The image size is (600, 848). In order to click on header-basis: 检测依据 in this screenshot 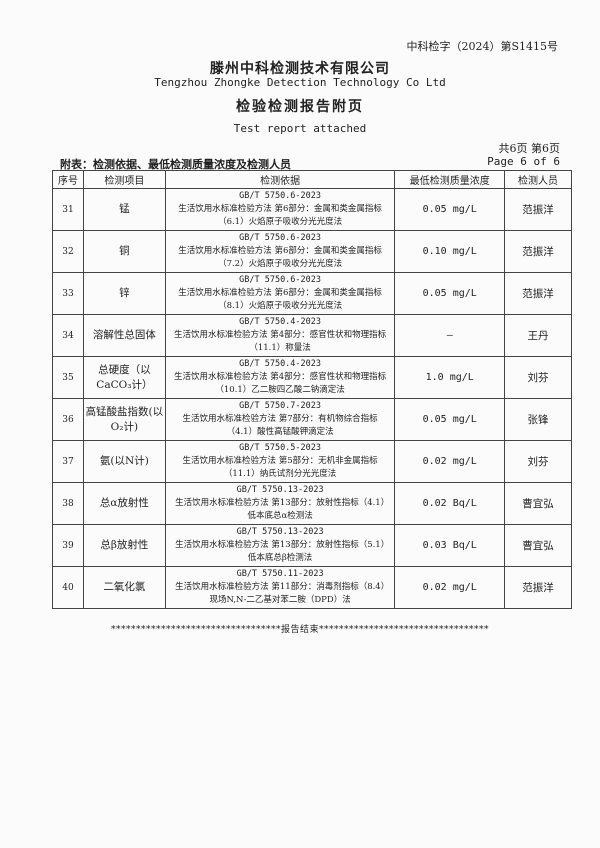, I will do `click(280, 179)`.